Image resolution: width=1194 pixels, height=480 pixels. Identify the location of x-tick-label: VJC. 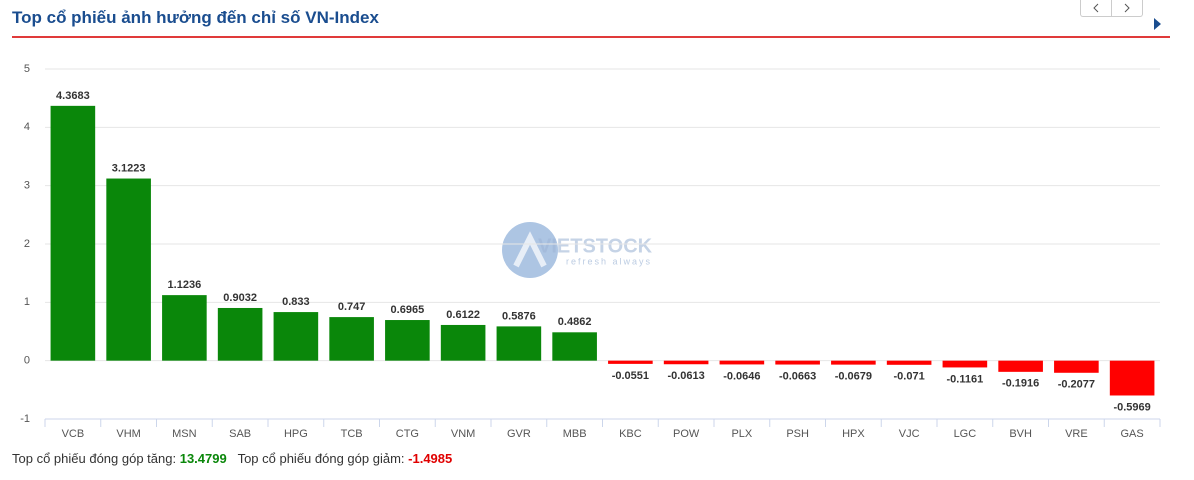
(909, 434).